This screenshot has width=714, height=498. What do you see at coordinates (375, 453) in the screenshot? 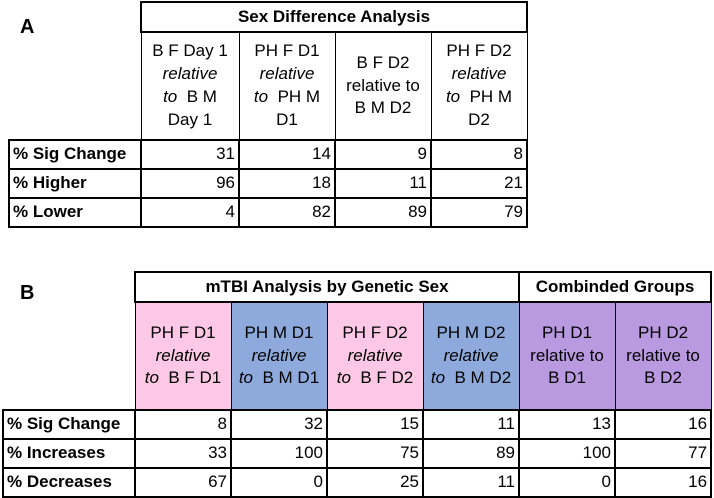
I see `cell-value: 75` at bounding box center [375, 453].